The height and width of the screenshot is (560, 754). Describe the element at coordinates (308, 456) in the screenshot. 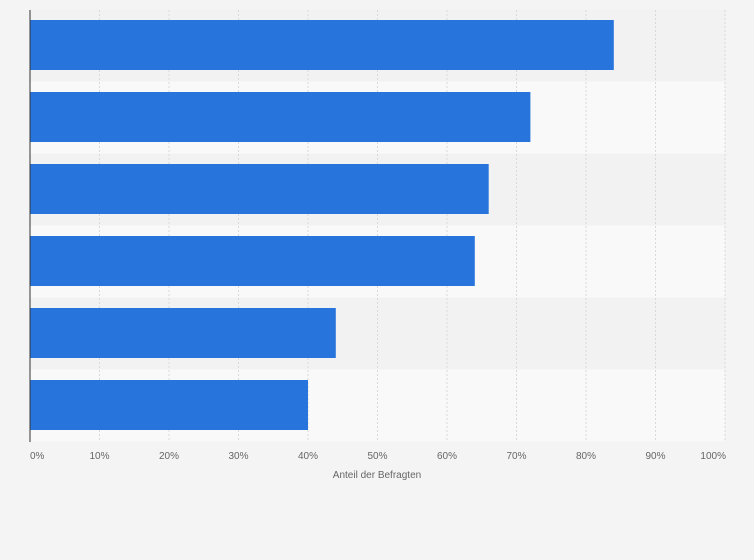

I see `x-tick-label: 40%` at that location.